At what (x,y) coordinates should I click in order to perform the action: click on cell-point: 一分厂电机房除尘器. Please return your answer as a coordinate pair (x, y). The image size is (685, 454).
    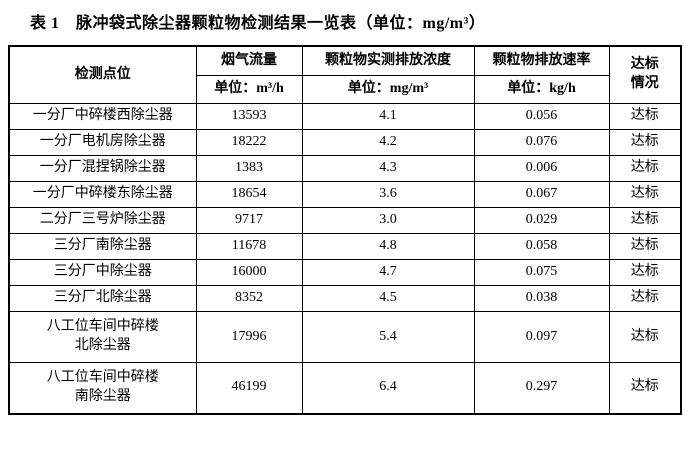
    Looking at the image, I should click on (102, 142).